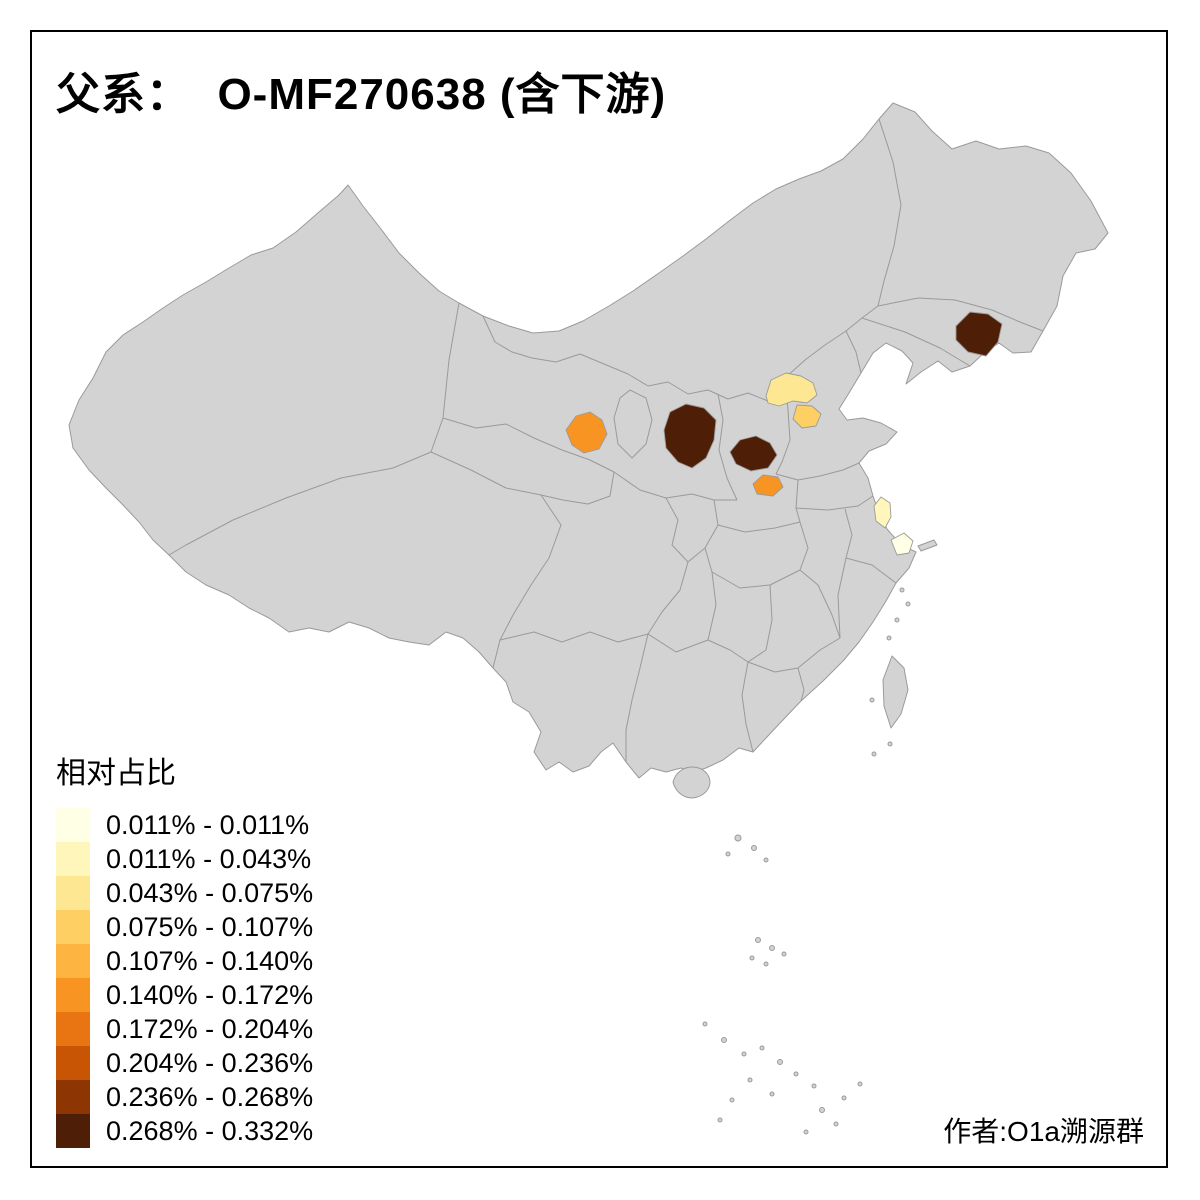 This screenshot has width=1200, height=1200. I want to click on legend-item: 0.268% - 0.332%, so click(184, 1131).